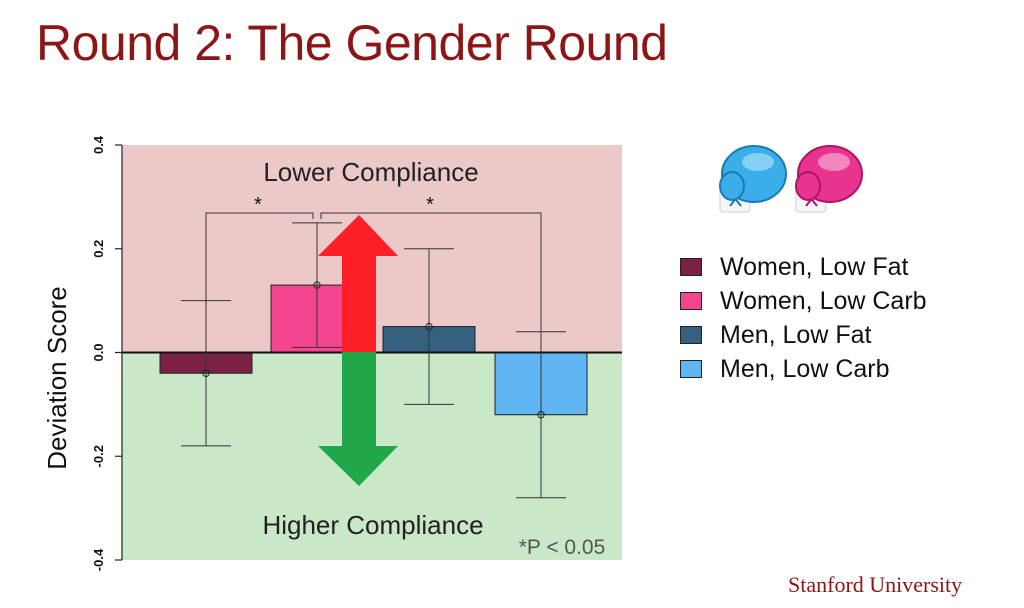  What do you see at coordinates (753, 179) in the screenshot?
I see `boxing-glove-blue-icon` at bounding box center [753, 179].